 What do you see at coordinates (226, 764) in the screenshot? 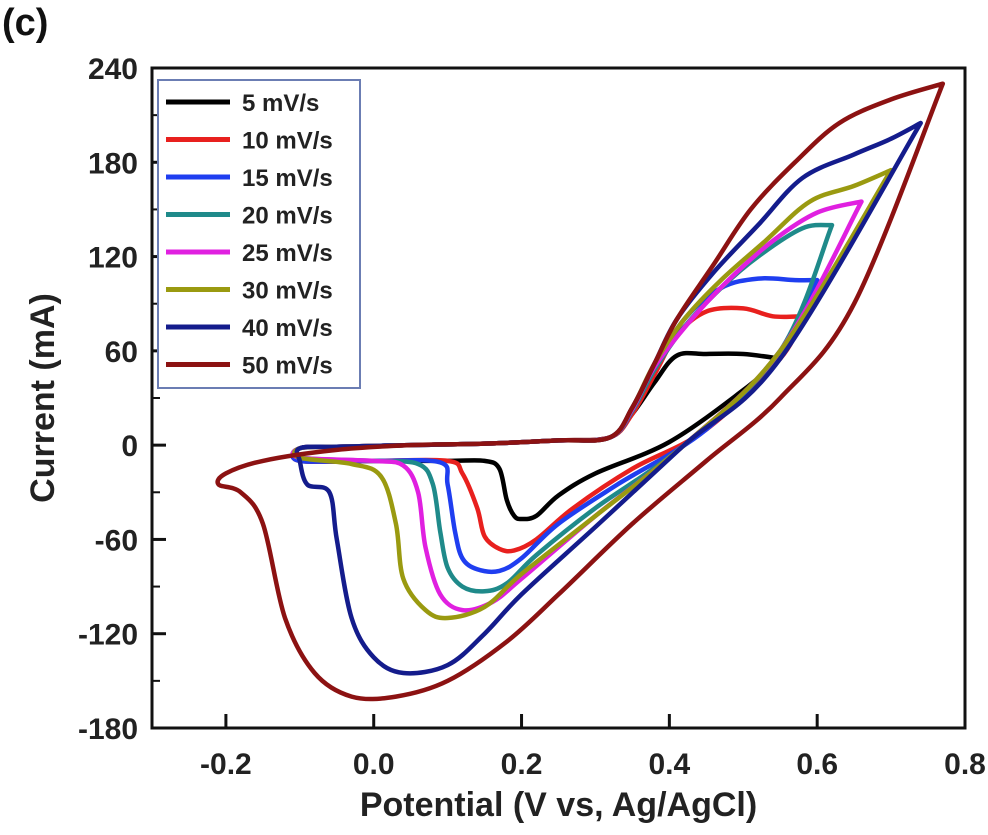
I see `x-tick-label: -0.2` at bounding box center [226, 764].